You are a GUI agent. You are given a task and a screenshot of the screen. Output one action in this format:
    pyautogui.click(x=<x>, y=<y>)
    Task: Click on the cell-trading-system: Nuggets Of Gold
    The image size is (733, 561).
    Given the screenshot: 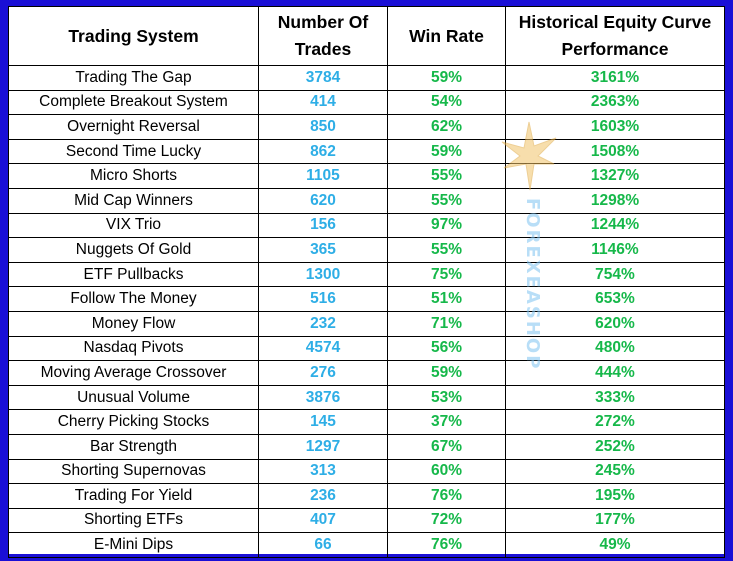 What is the action you would take?
    pyautogui.click(x=133, y=250)
    